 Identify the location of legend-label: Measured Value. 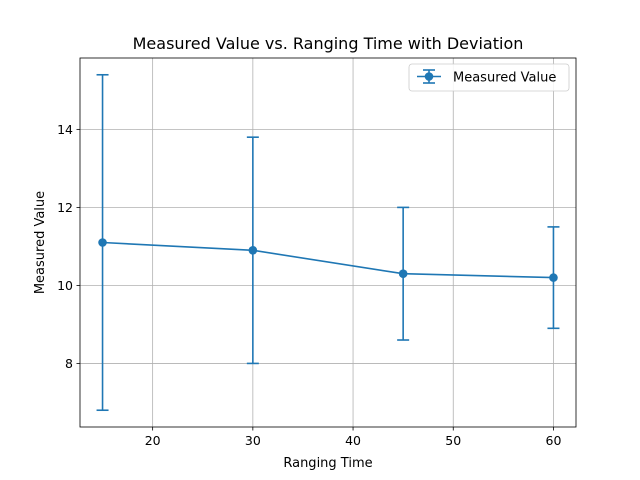
(504, 78).